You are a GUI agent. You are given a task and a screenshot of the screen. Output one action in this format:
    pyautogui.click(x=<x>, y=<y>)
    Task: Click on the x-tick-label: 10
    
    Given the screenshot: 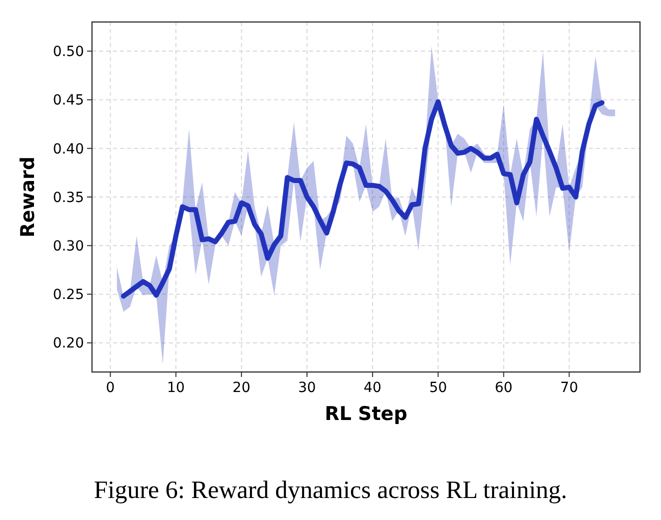 What is the action you would take?
    pyautogui.click(x=175, y=388)
    